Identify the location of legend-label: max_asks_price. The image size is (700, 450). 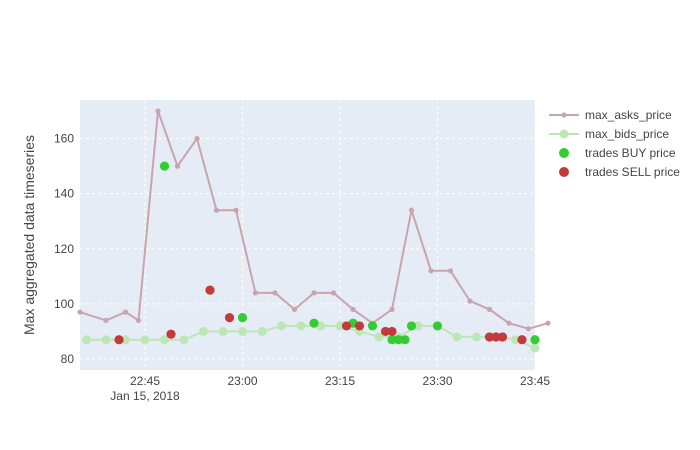
(628, 115).